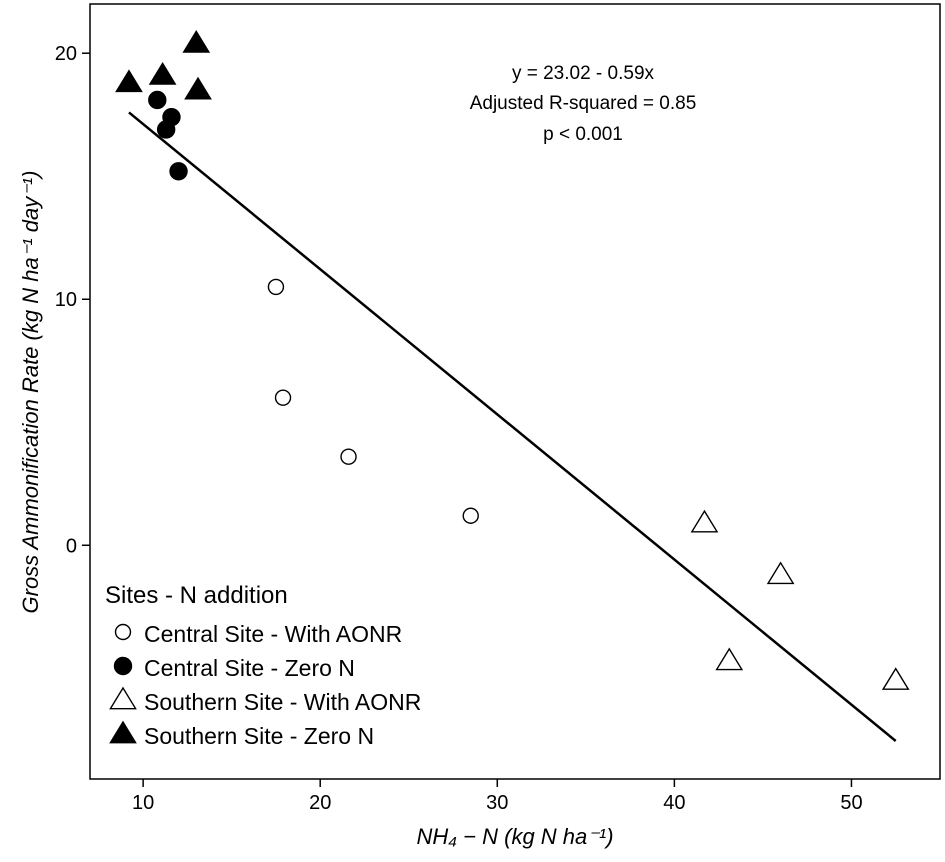  Describe the element at coordinates (143, 803) in the screenshot. I see `x-tick-label: 10` at that location.